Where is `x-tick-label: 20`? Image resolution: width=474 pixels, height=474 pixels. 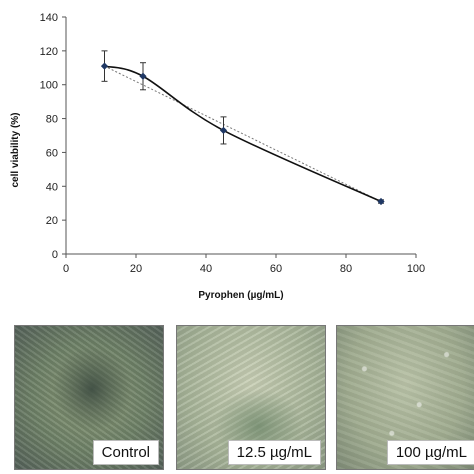 x-tick-label: 20 is located at coordinates (136, 269).